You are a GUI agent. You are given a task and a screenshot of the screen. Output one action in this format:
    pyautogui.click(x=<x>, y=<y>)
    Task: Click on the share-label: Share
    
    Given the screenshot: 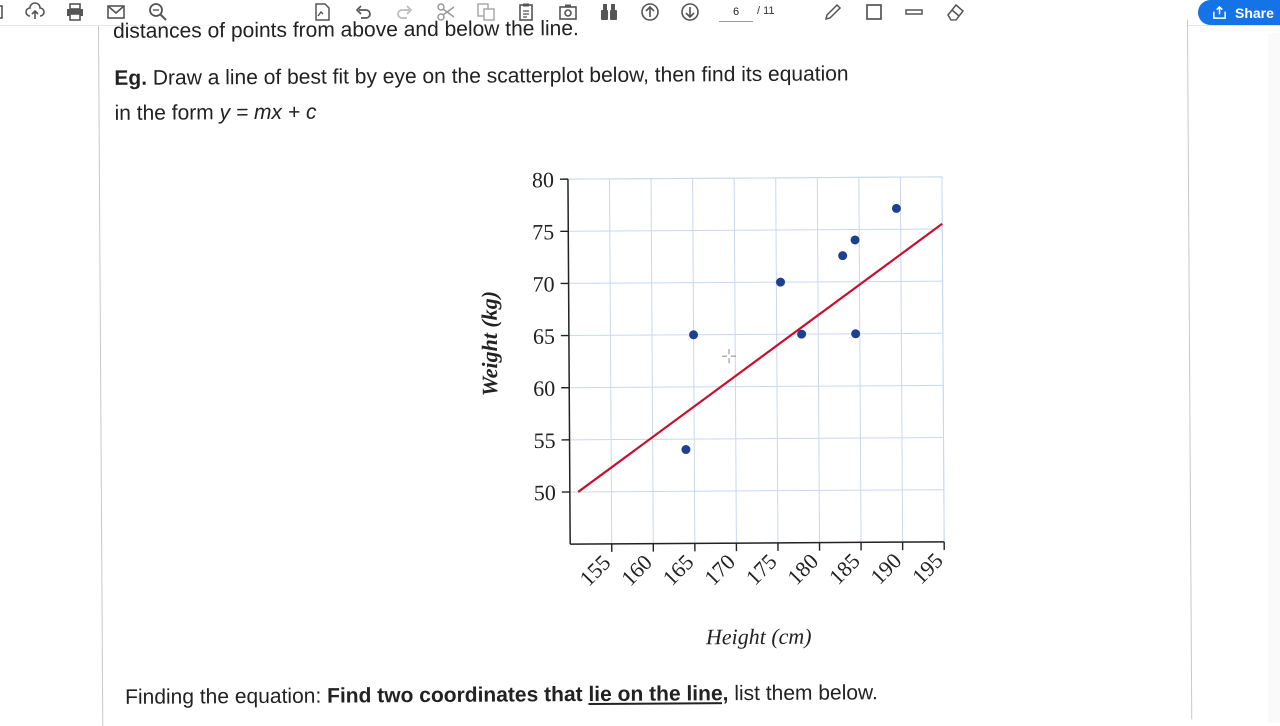 What is the action you would take?
    pyautogui.click(x=1254, y=13)
    